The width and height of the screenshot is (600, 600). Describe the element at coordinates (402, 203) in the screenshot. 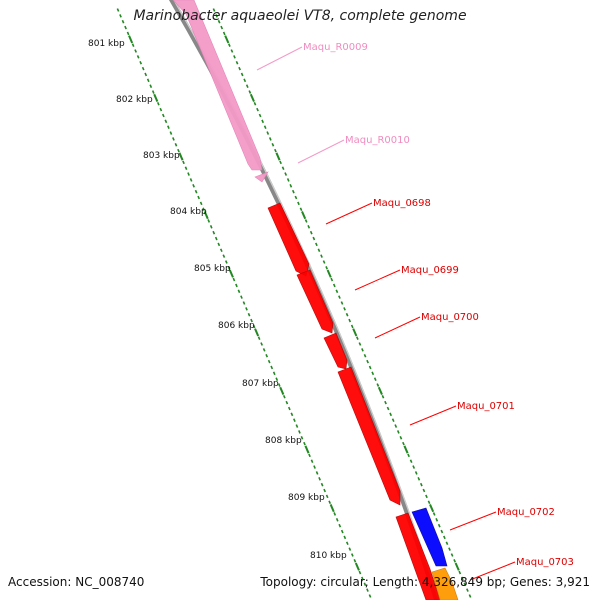

I see `gene-label: Maqu_0698` at that location.